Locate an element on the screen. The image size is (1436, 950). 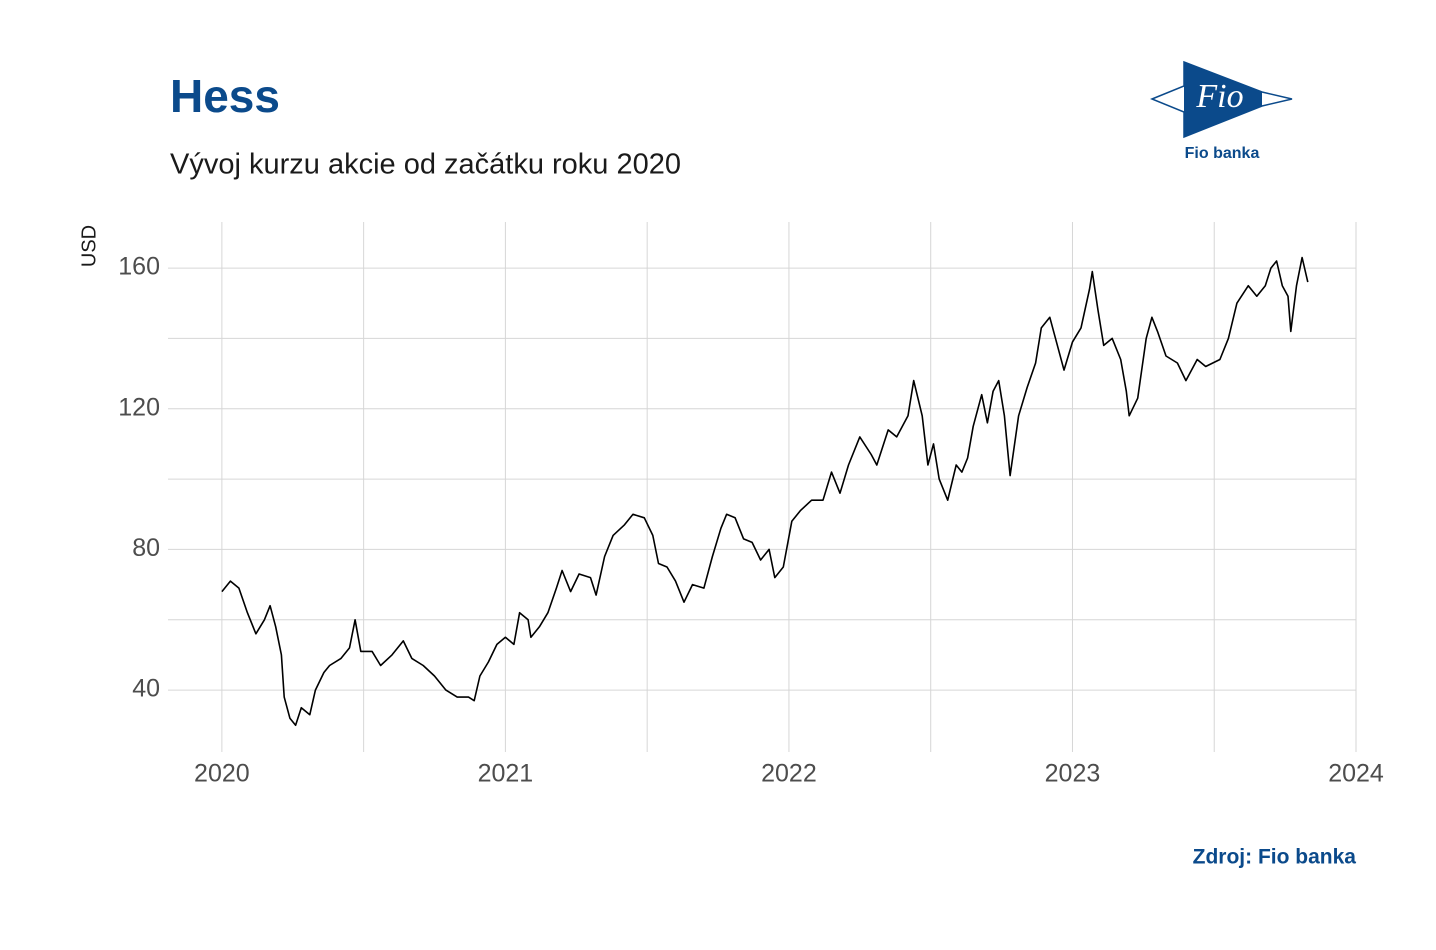
chart-title: Hess is located at coordinates (225, 96).